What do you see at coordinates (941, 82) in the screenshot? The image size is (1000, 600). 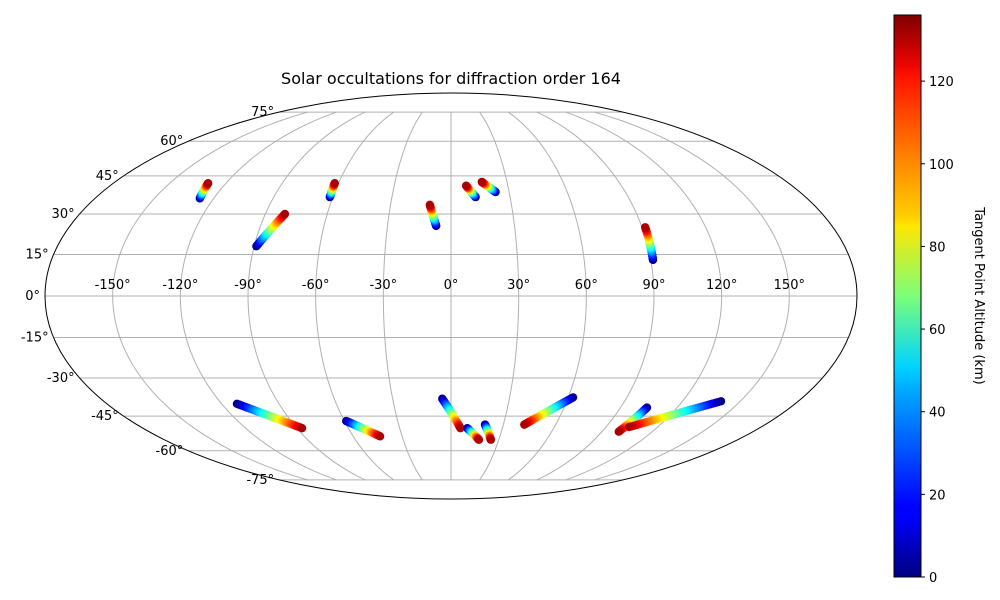 I see `colorbar-tick-label: 120` at bounding box center [941, 82].